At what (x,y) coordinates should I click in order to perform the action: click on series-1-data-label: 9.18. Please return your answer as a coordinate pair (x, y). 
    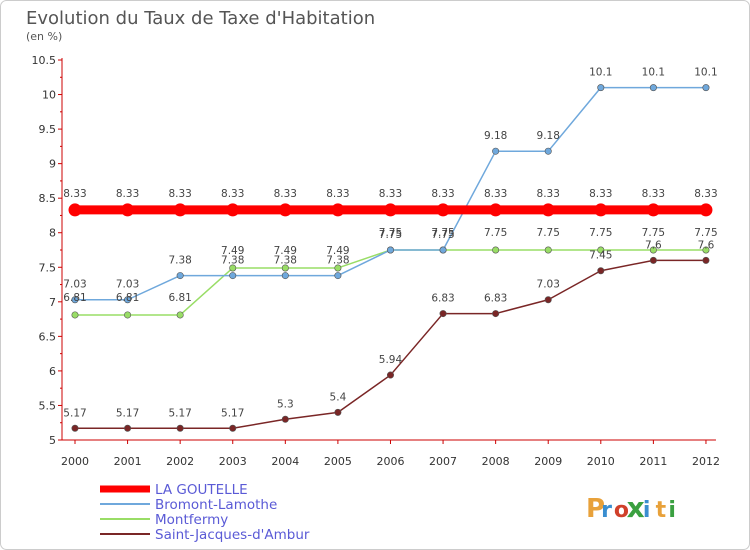
    Looking at the image, I should click on (548, 136).